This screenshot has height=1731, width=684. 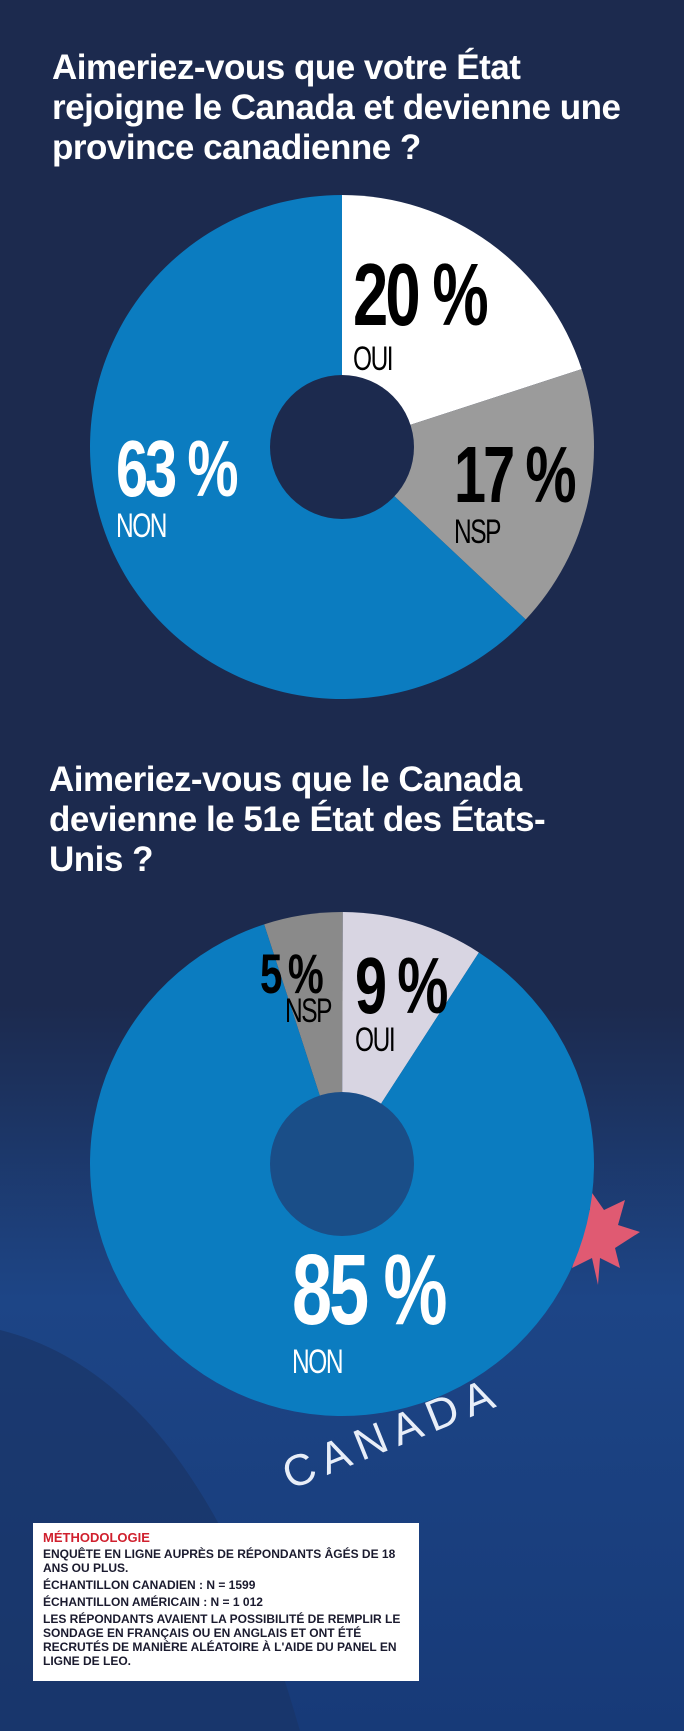 What do you see at coordinates (401, 986) in the screenshot?
I see `value-label: 9 %` at bounding box center [401, 986].